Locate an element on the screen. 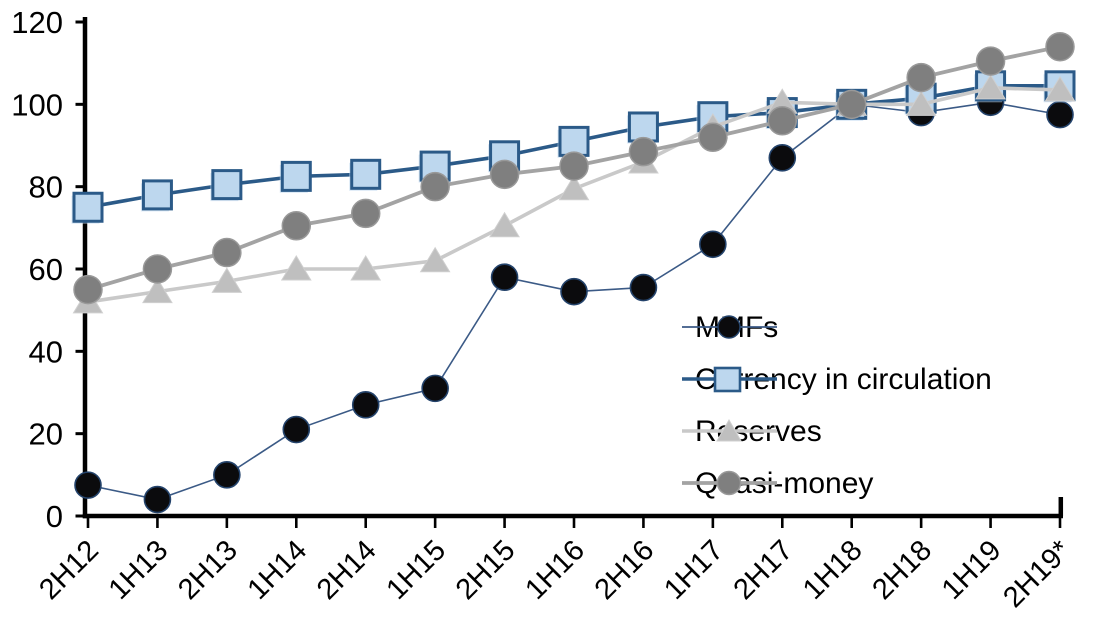  x-tick-label: 2H13 is located at coordinates (208, 570).